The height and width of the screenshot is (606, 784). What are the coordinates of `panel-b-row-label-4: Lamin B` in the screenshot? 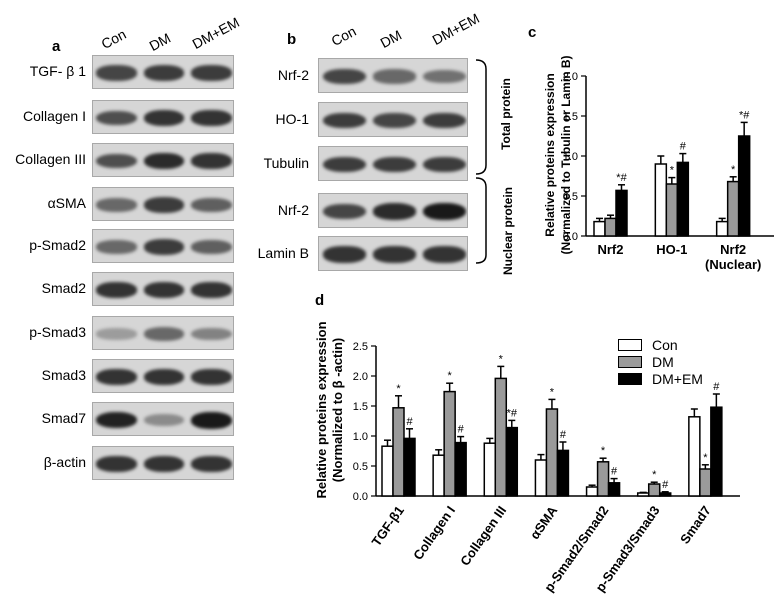 It's located at (283, 252).